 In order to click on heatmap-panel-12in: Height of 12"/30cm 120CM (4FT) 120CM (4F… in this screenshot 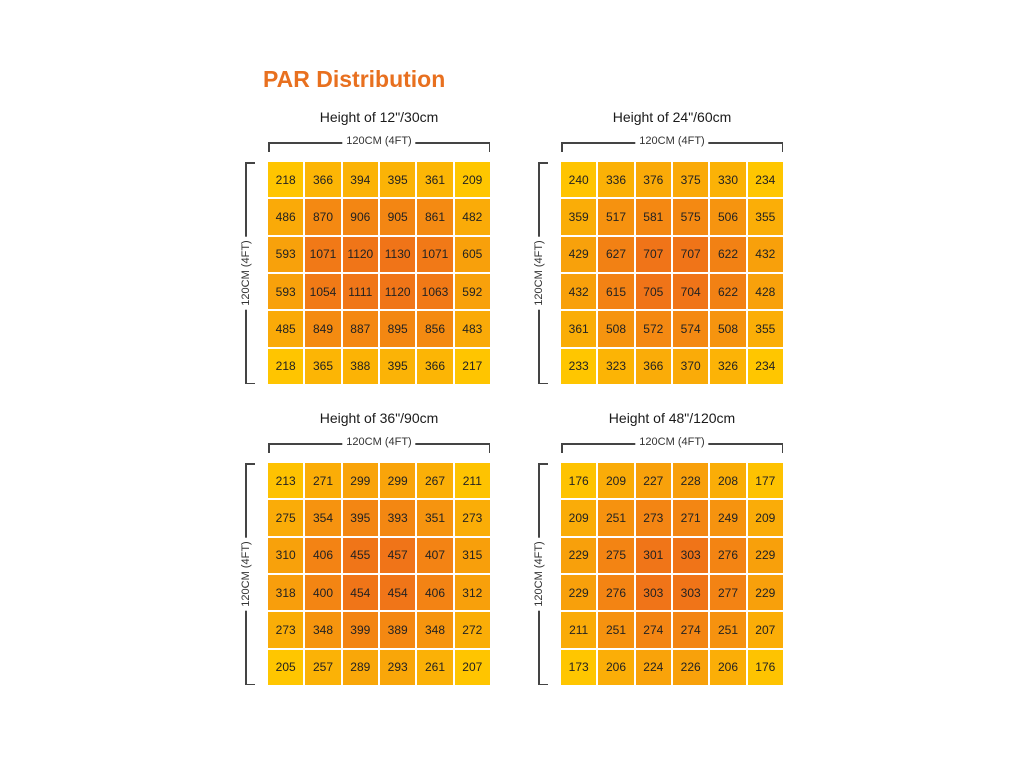, I will do `click(389, 259)`.